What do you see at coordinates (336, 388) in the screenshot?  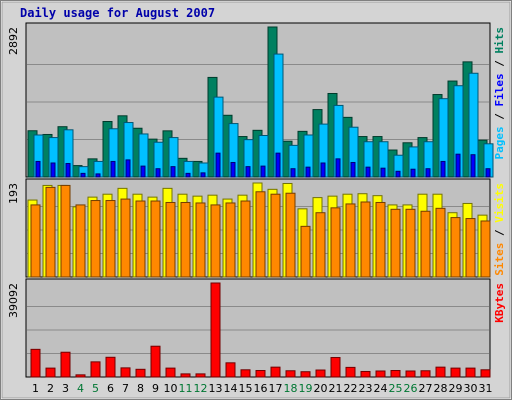 I see `x-tick-label-21: 21` at bounding box center [336, 388].